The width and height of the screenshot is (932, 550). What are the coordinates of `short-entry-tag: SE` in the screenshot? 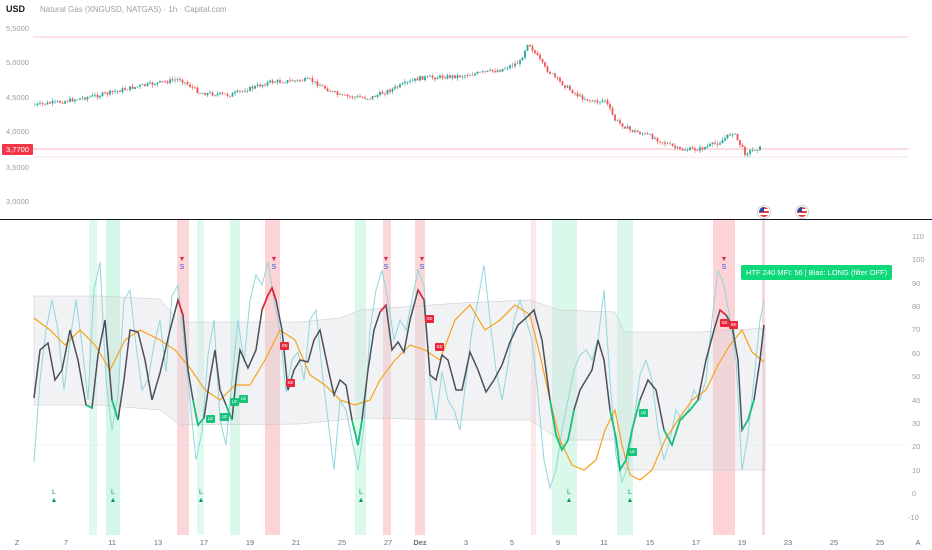 It's located at (439, 347).